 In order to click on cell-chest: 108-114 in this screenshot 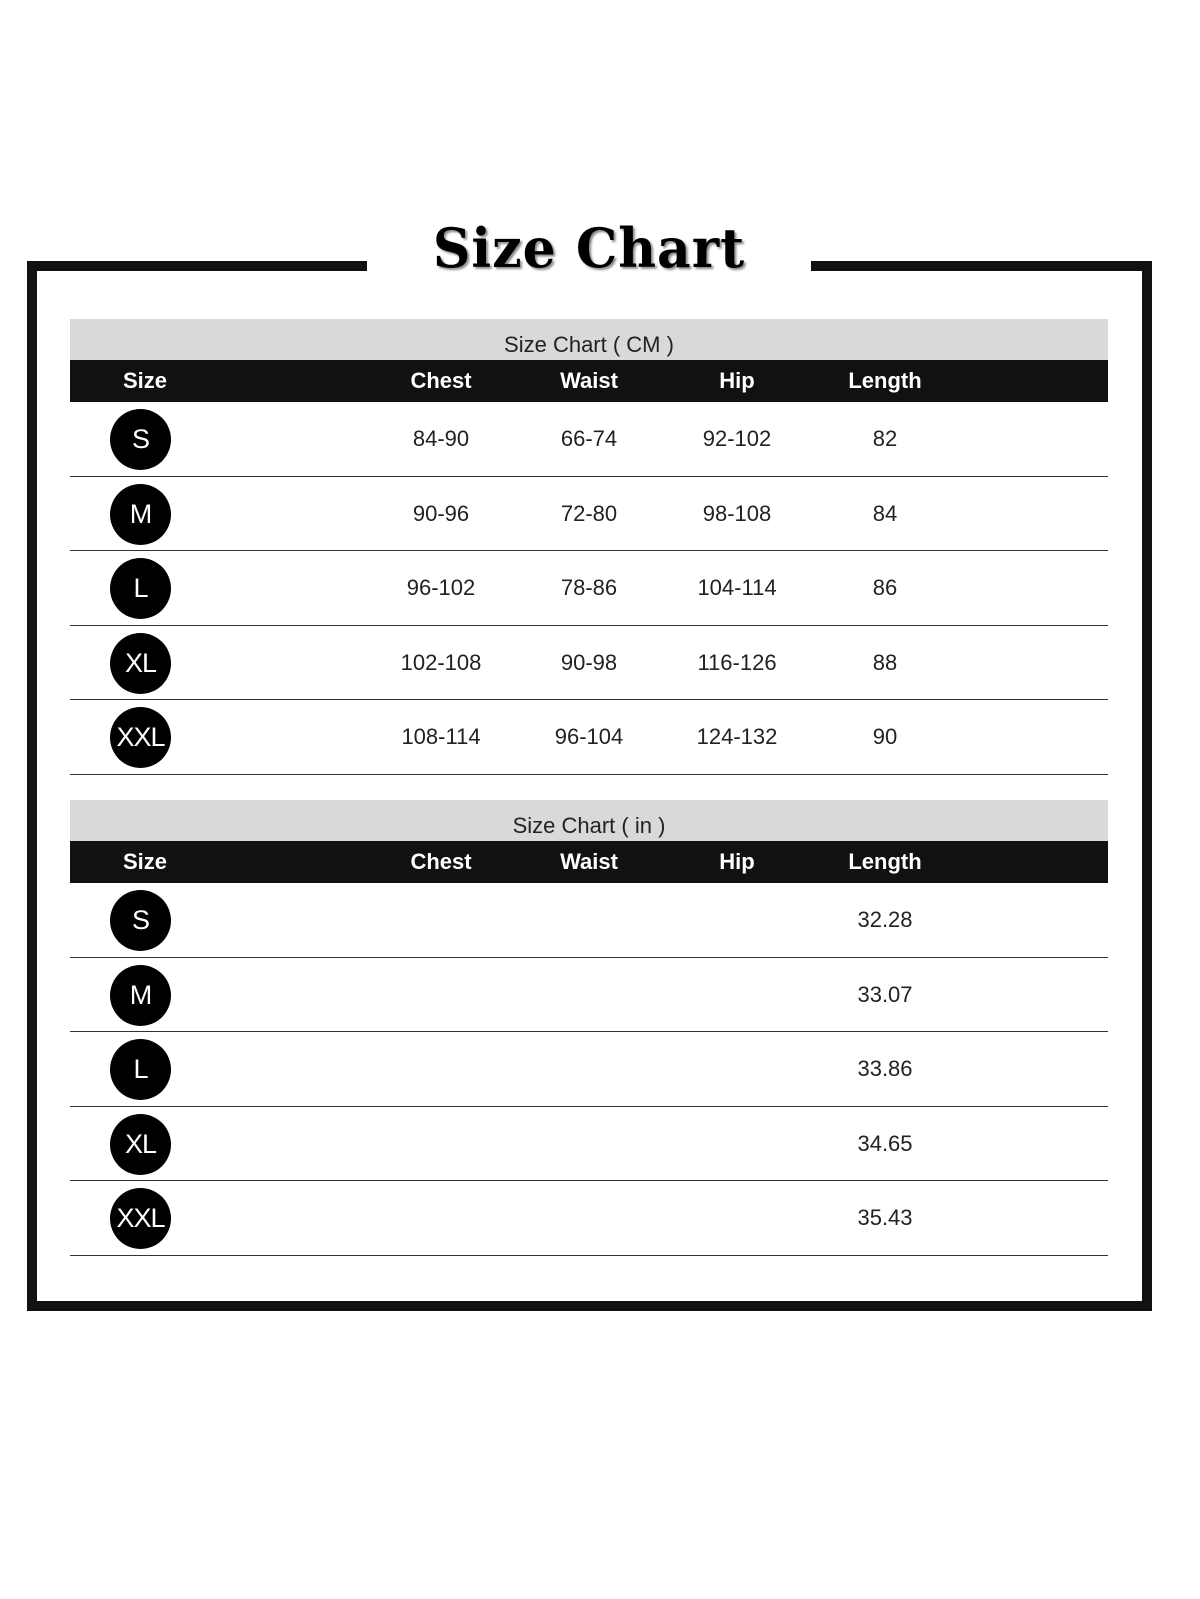, I will do `click(441, 737)`.